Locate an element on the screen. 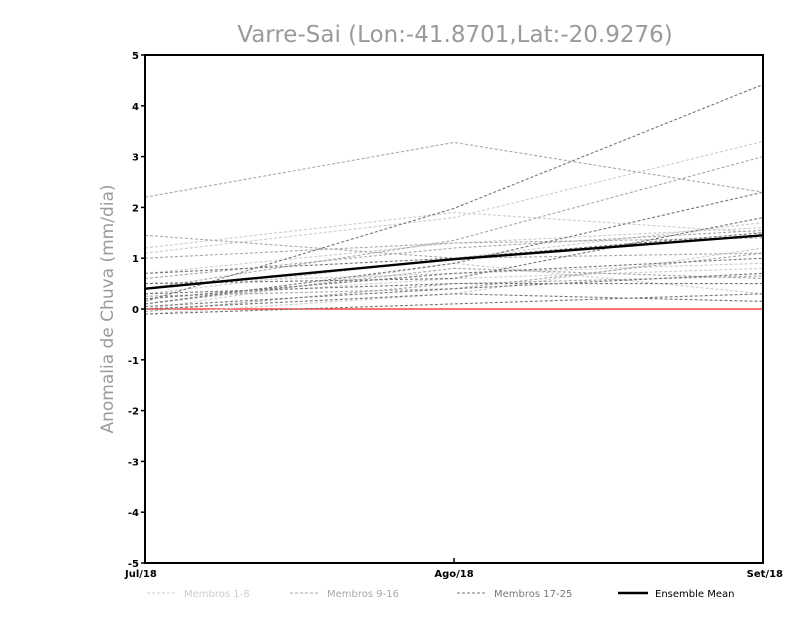  x-tick-label: Set/18 is located at coordinates (765, 574).